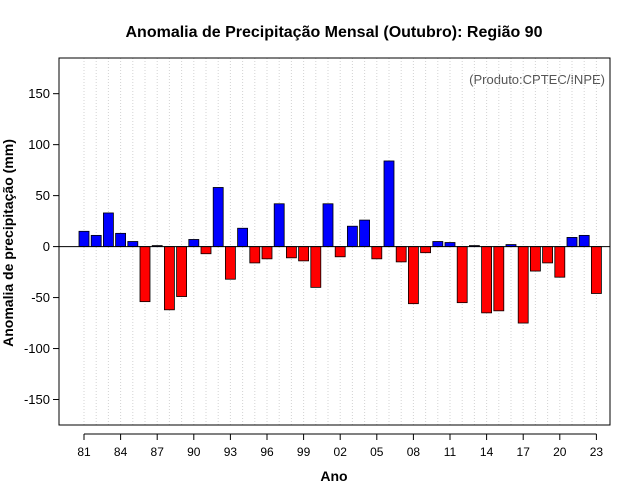  I want to click on x-tick-label-96: 96, so click(267, 452).